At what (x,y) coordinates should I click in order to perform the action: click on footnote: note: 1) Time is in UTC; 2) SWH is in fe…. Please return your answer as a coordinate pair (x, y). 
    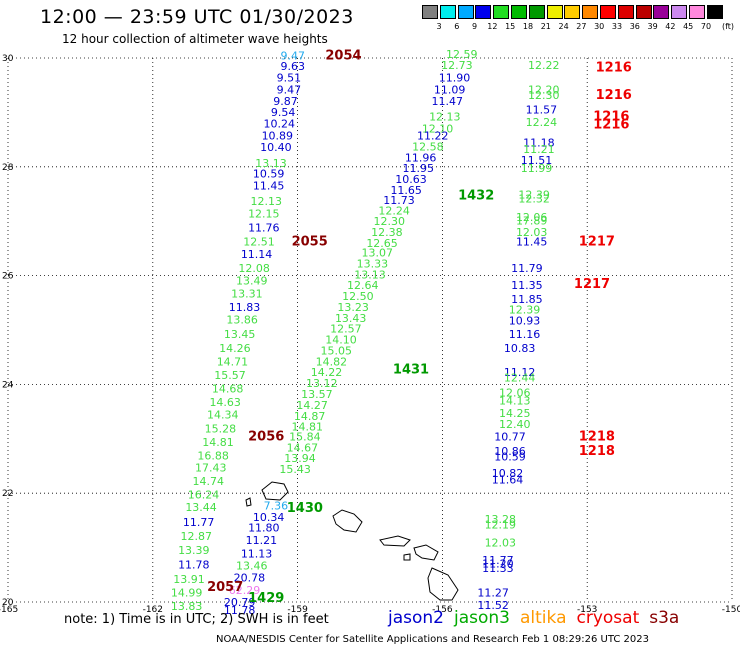
    Looking at the image, I should click on (196, 619).